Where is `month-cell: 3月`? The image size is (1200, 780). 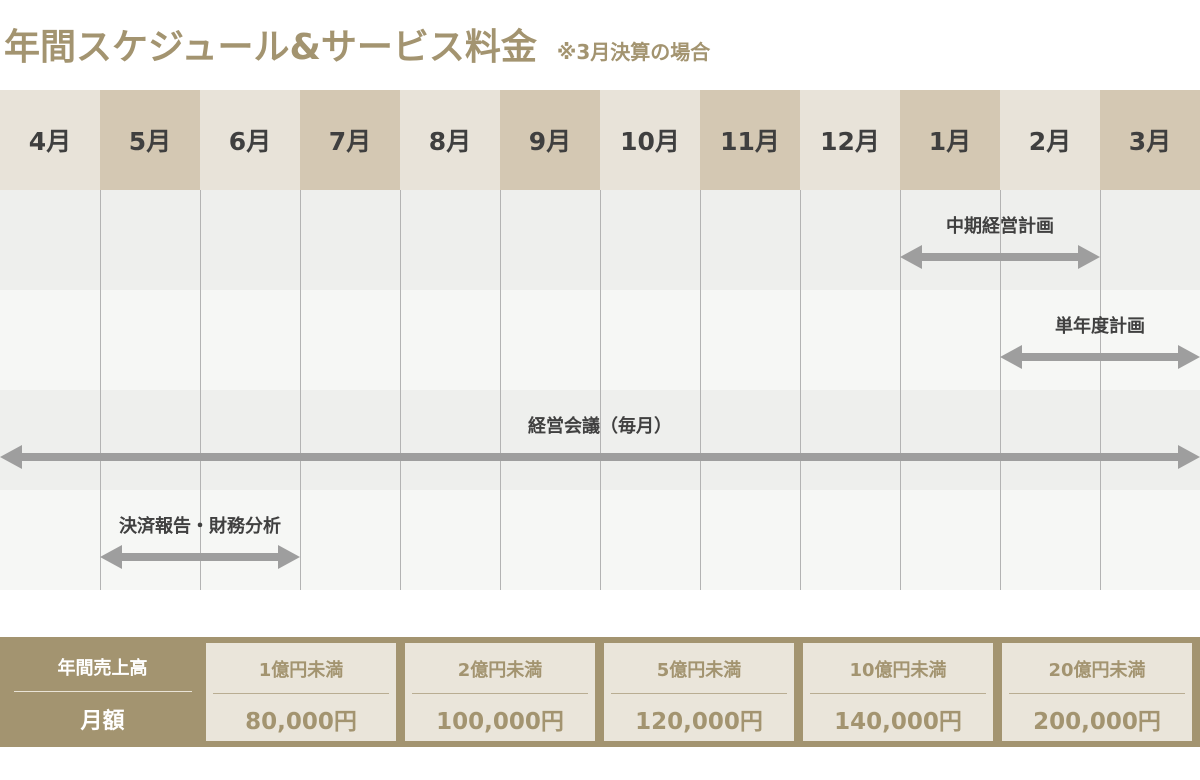 month-cell: 3月 is located at coordinates (1150, 140).